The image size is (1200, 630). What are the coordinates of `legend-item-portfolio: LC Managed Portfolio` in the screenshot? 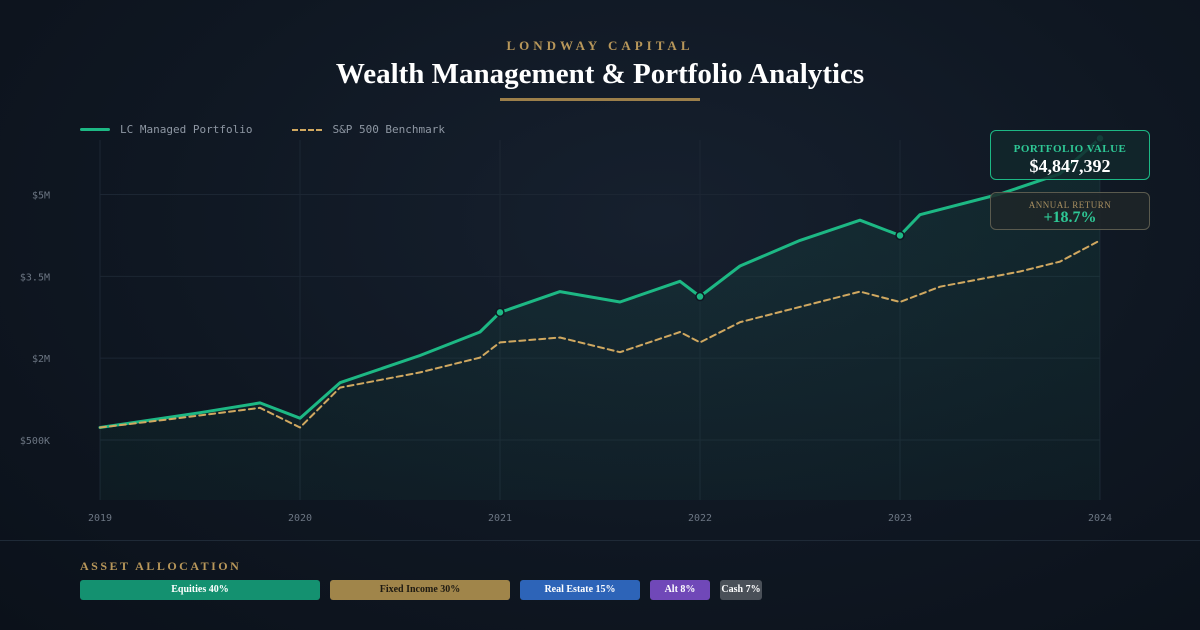 It's located at (166, 129).